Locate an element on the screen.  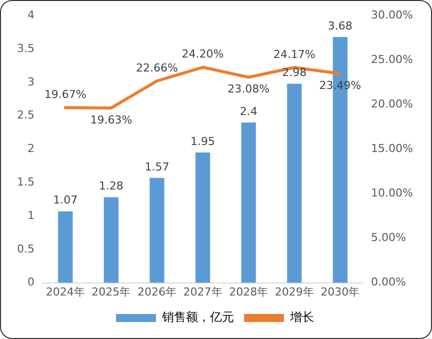
y-tick-label: 0.5 is located at coordinates (25, 249).